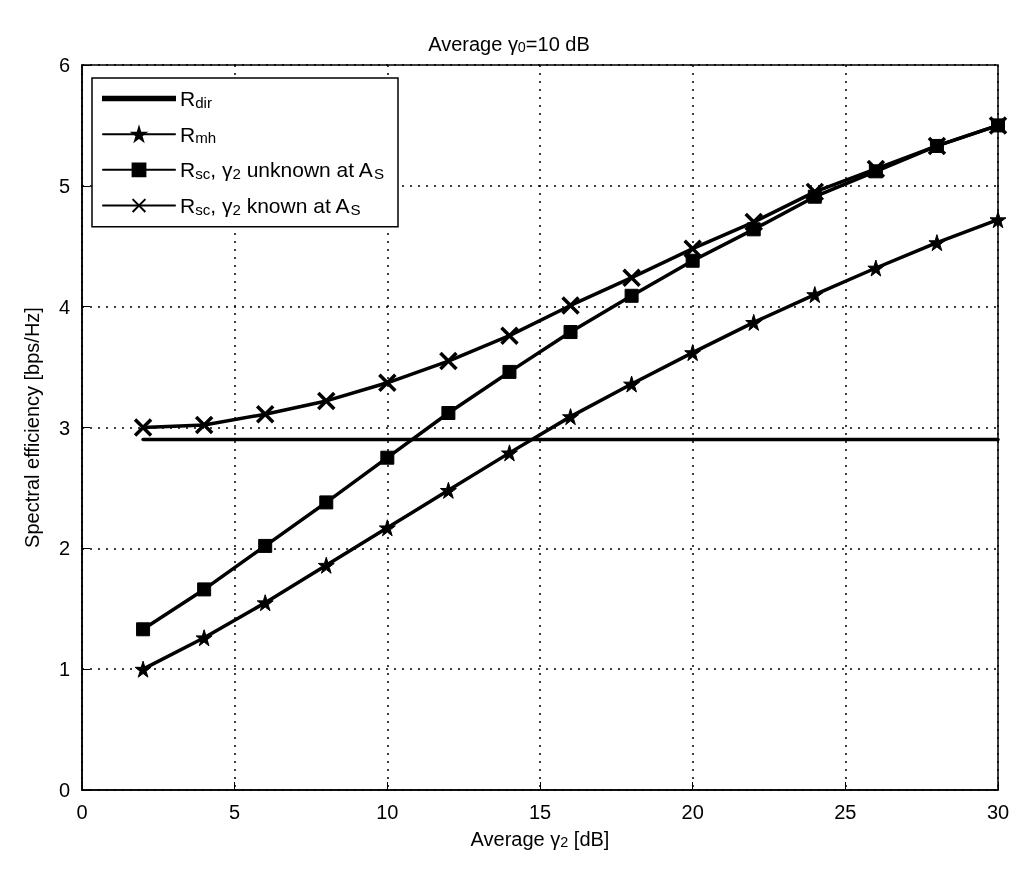  Describe the element at coordinates (196, 99) in the screenshot. I see `legend-label: Rdir` at that location.